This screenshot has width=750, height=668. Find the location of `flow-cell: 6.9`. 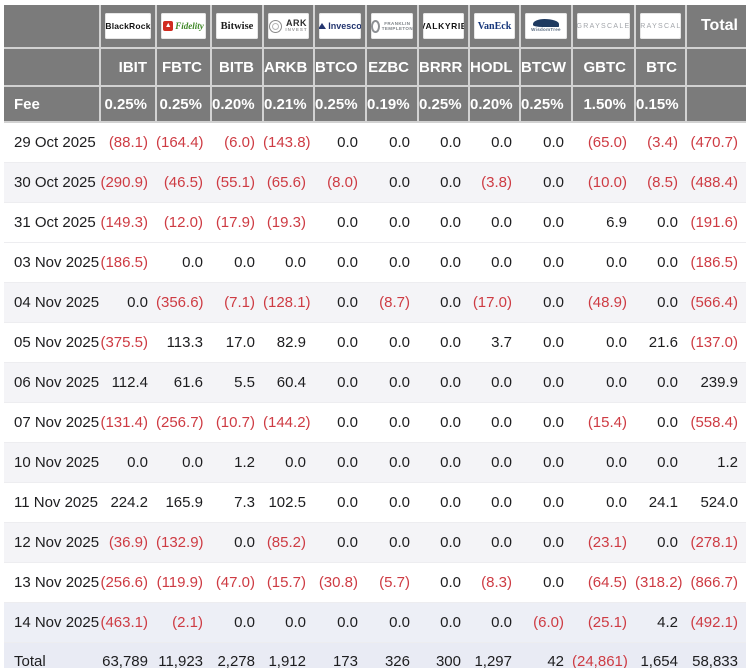

flow-cell: 6.9 is located at coordinates (603, 222).